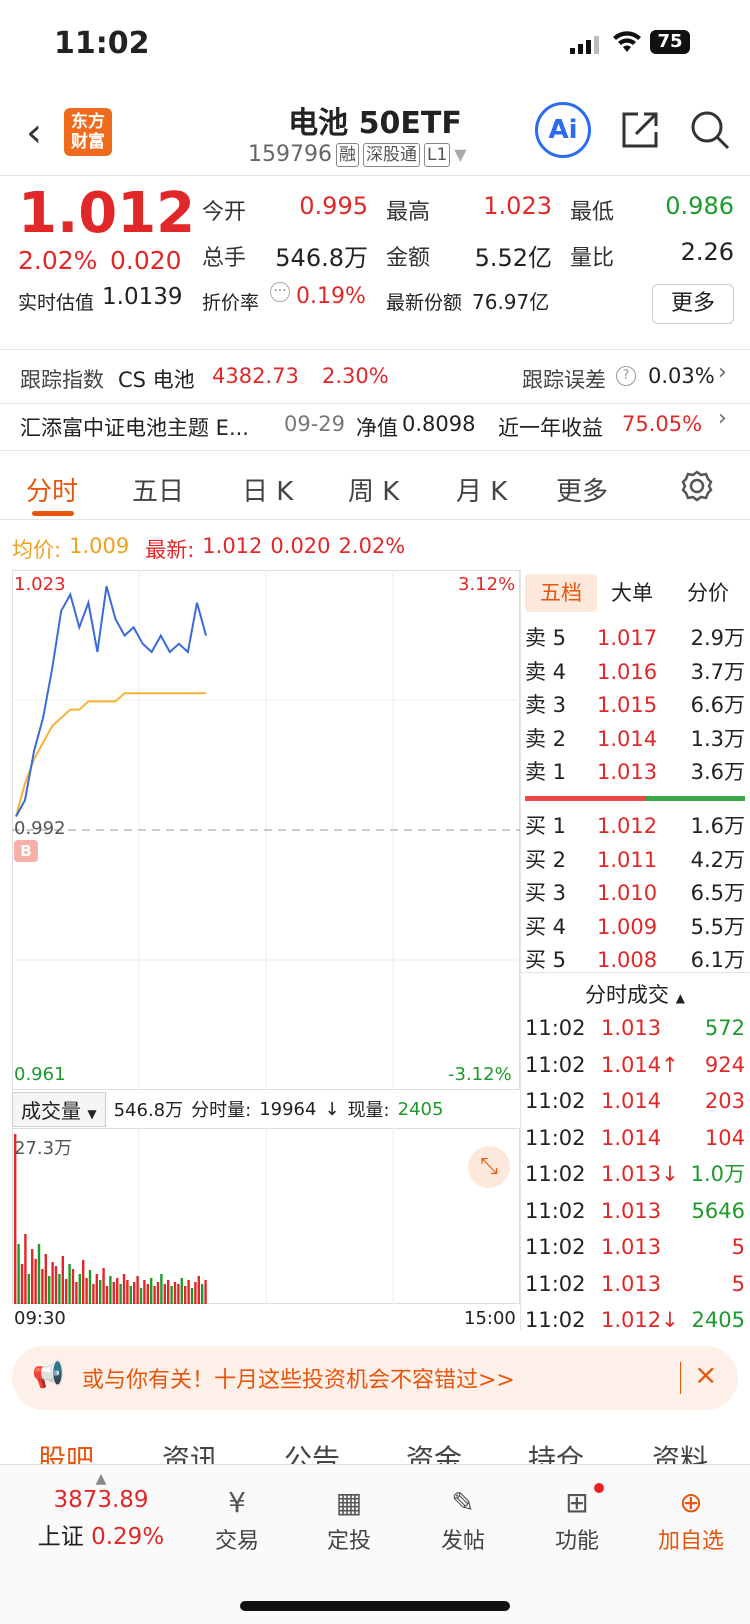 This screenshot has width=750, height=1624. I want to click on chevron-down-icon: ▼, so click(460, 154).